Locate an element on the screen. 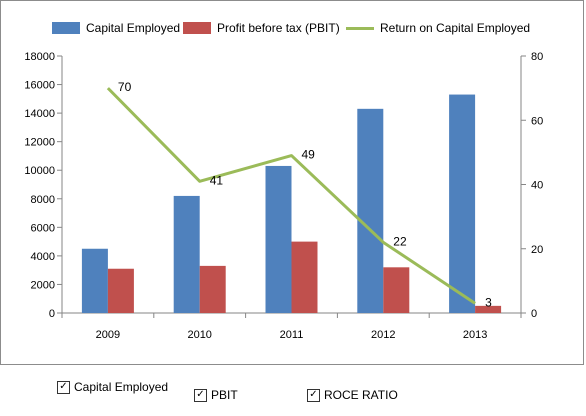  legend-item-pbit: Profit before tax (PBIT) is located at coordinates (261, 28).